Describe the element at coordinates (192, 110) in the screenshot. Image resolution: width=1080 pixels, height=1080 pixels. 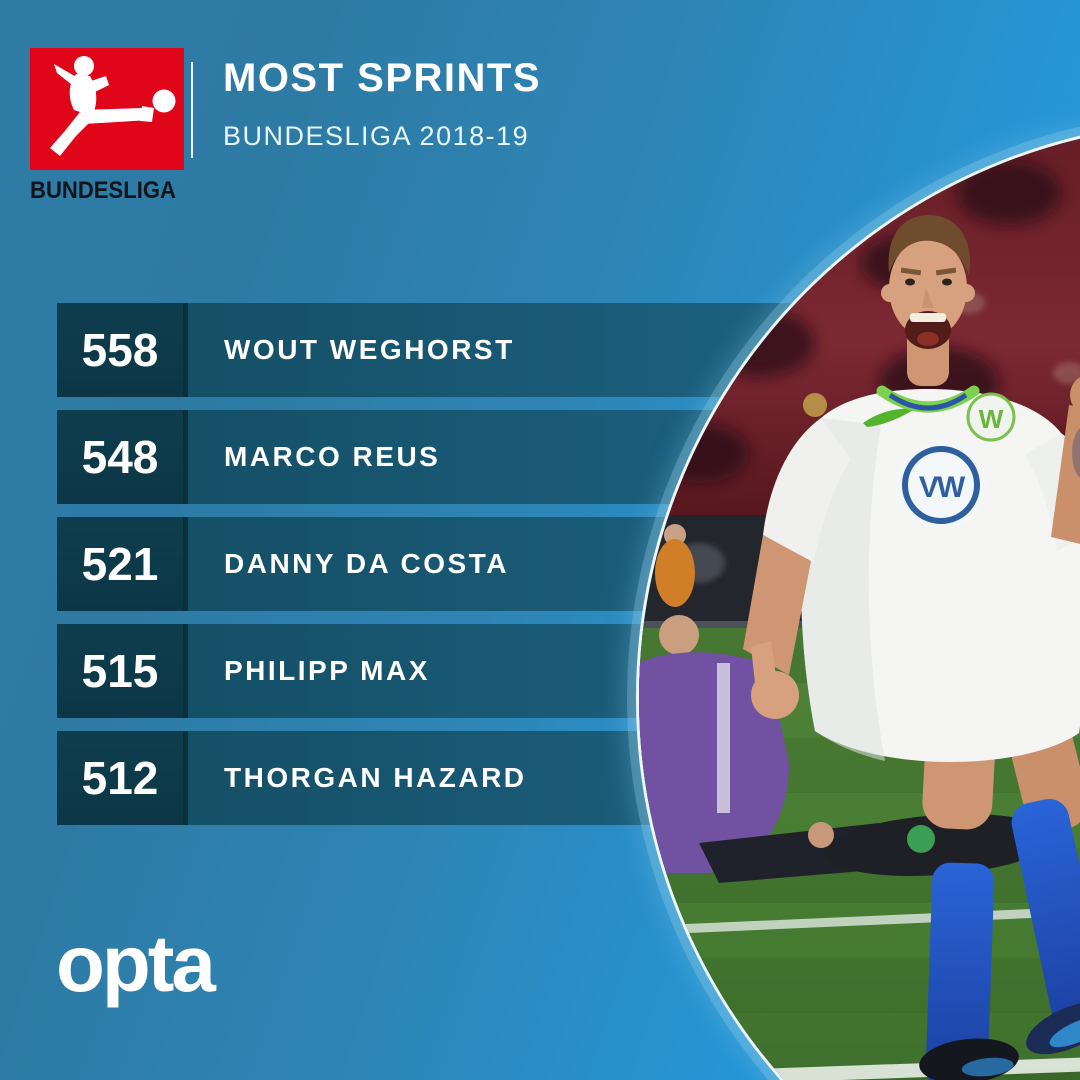
I see `header-divider` at that location.